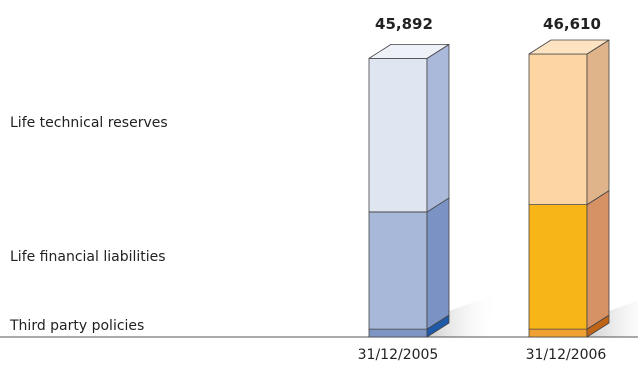  What do you see at coordinates (88, 257) in the screenshot?
I see `label-life-financial-liabilities: Life financial liabilities` at bounding box center [88, 257].